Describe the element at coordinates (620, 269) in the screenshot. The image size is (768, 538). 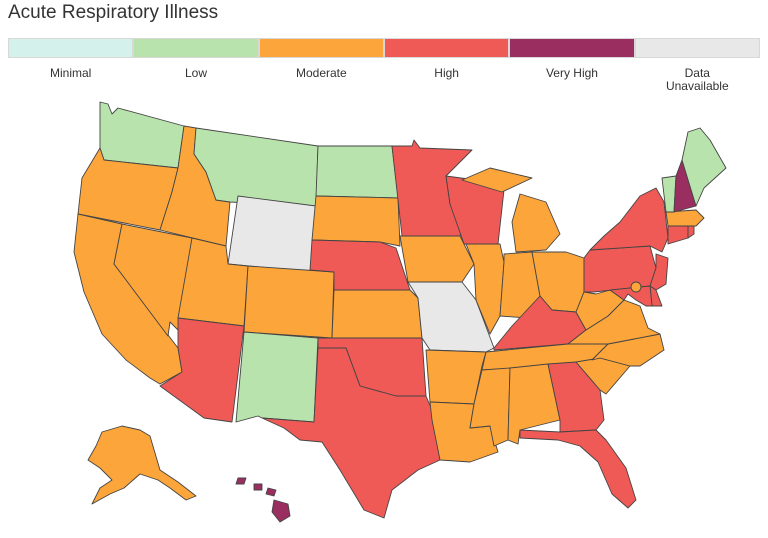
I see `state-pennsylvania` at that location.